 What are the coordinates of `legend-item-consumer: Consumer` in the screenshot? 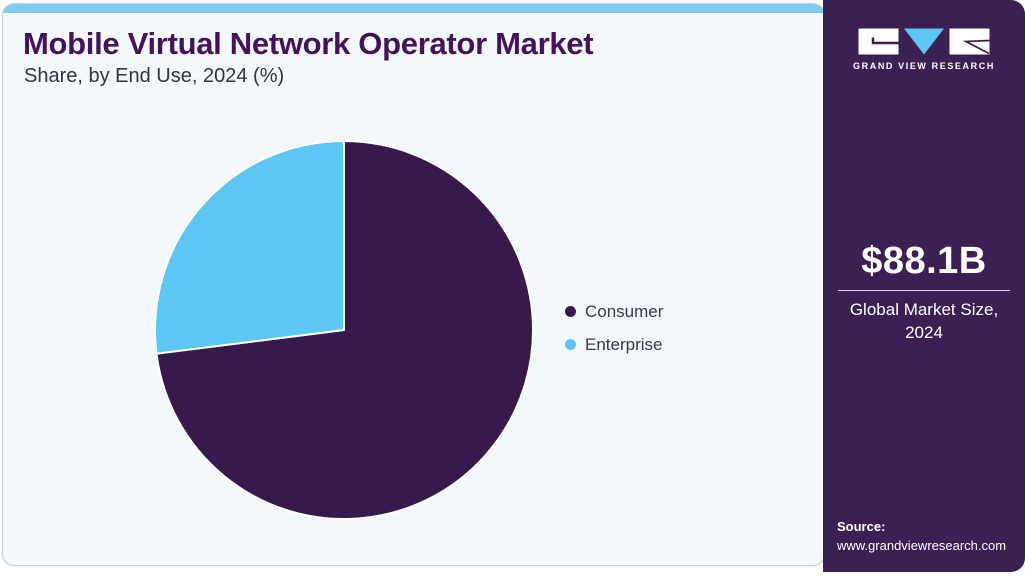 It's located at (614, 311).